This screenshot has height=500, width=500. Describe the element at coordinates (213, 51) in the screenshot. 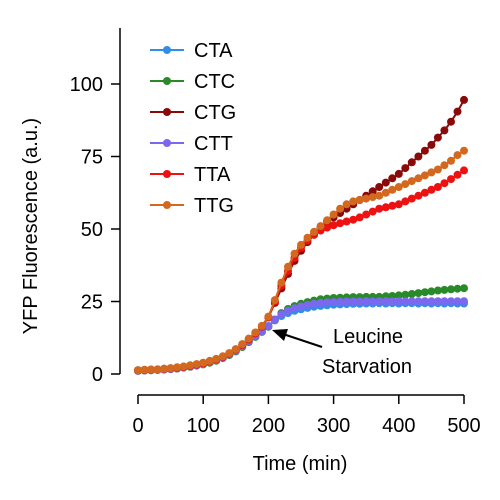

I see `legend-label: CTA` at that location.